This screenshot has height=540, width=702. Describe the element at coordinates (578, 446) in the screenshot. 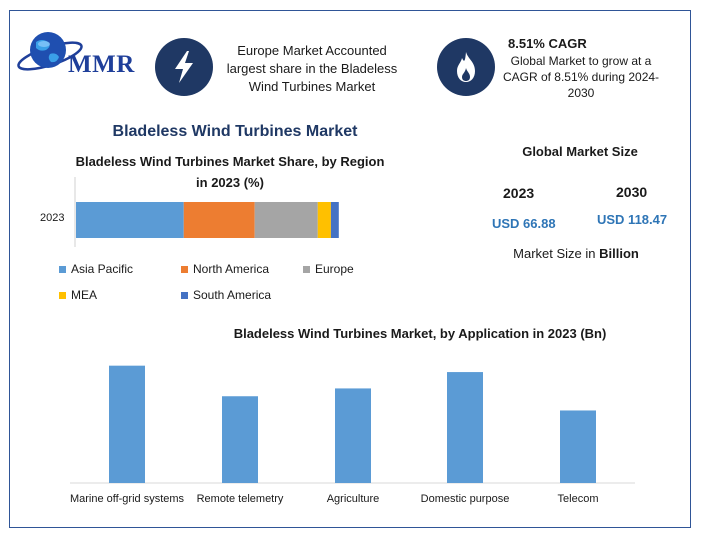

I see `application-bar-telecom` at that location.